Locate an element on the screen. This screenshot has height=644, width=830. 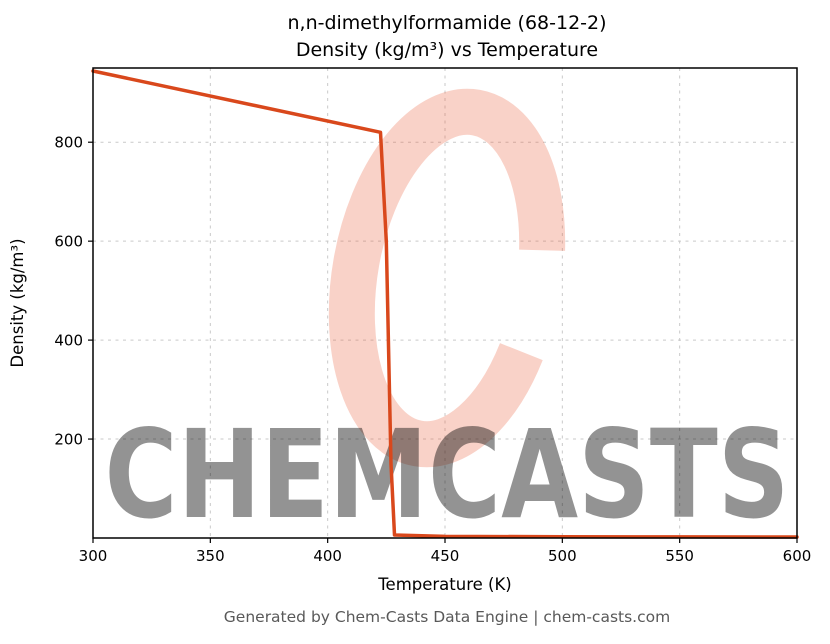
x-axis-label: Temperature (K) is located at coordinates (444, 584).